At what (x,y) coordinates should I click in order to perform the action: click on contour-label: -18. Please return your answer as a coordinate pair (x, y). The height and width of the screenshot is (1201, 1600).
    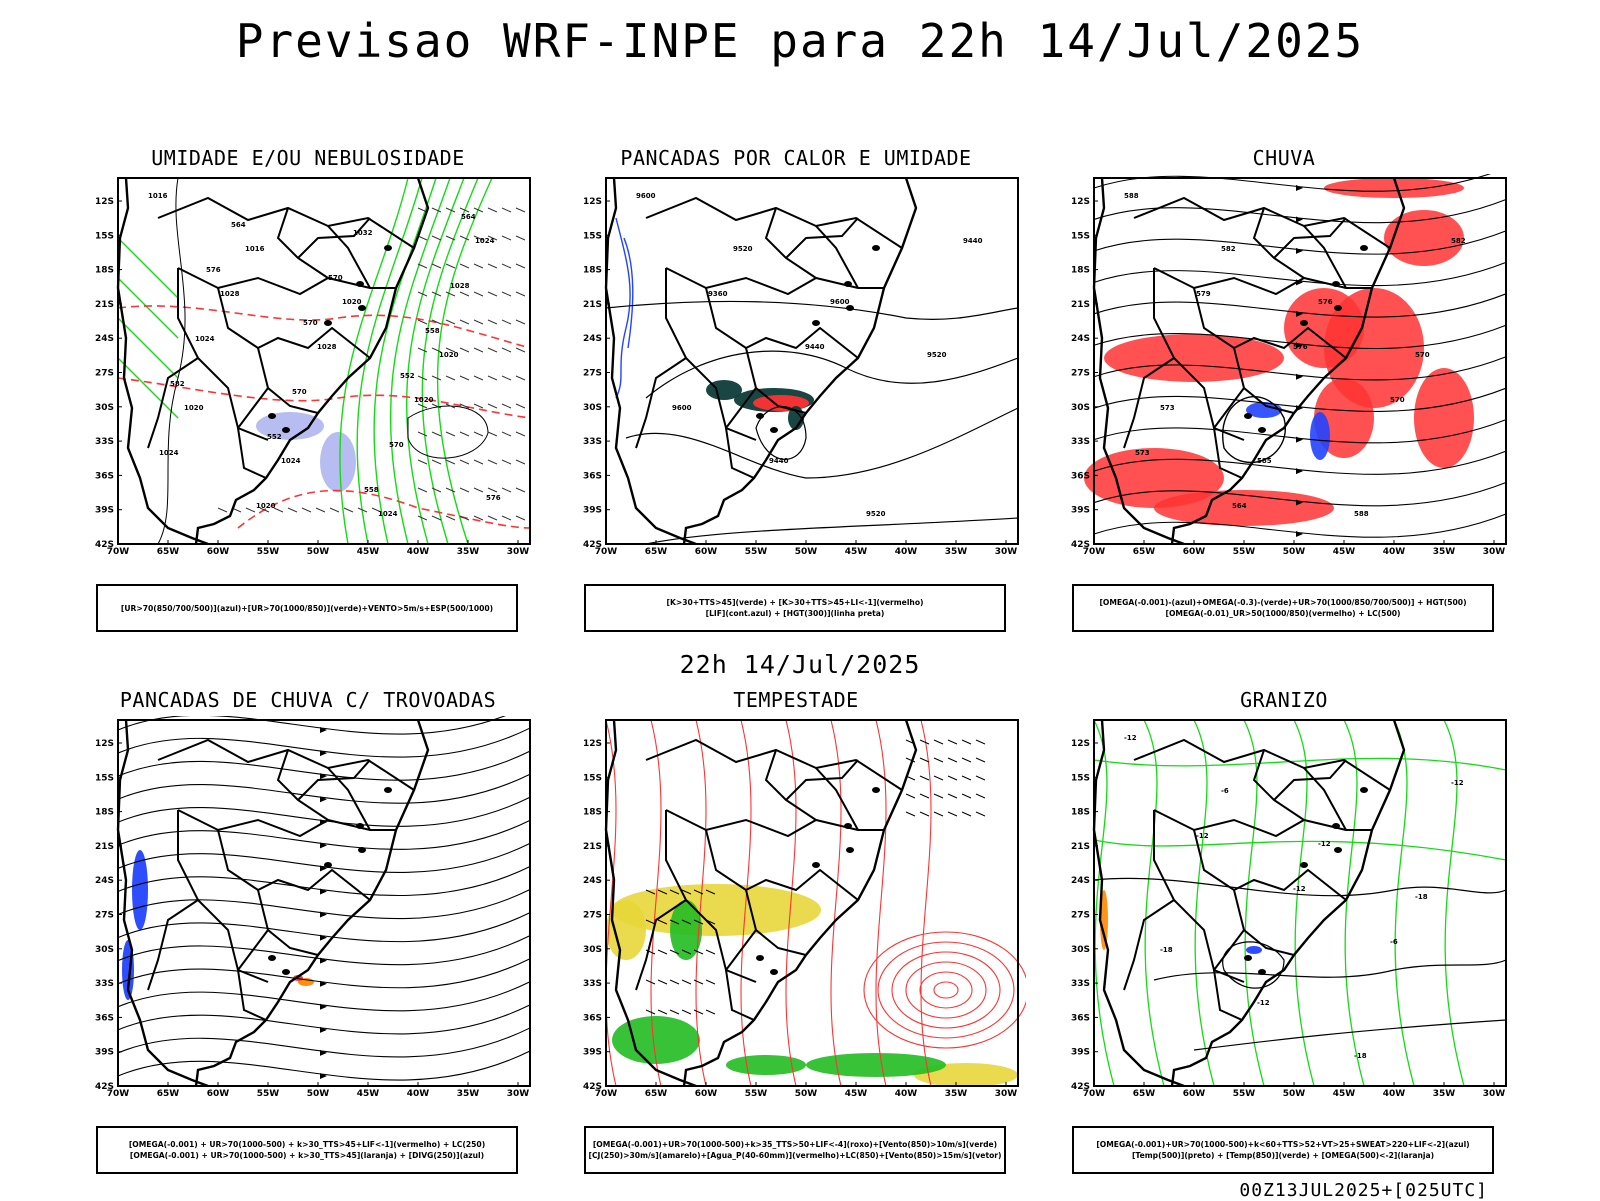
    Looking at the image, I should click on (1166, 950).